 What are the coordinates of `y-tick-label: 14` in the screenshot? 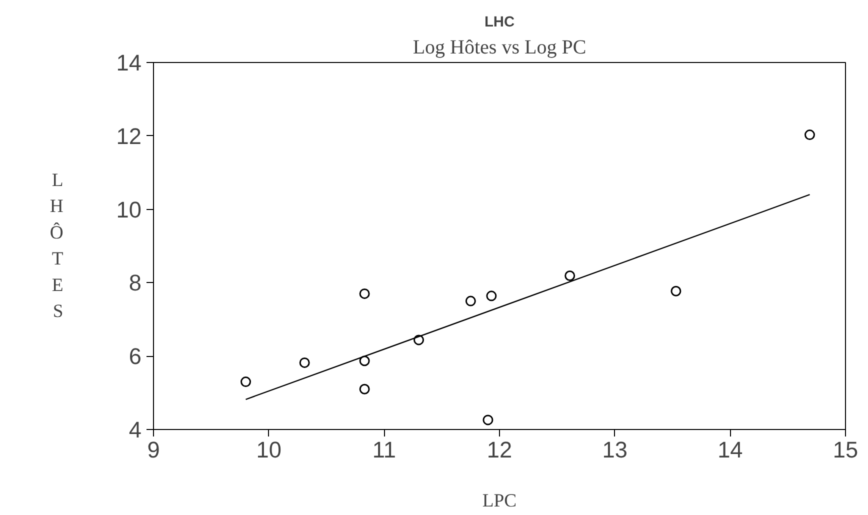 It's located at (129, 63).